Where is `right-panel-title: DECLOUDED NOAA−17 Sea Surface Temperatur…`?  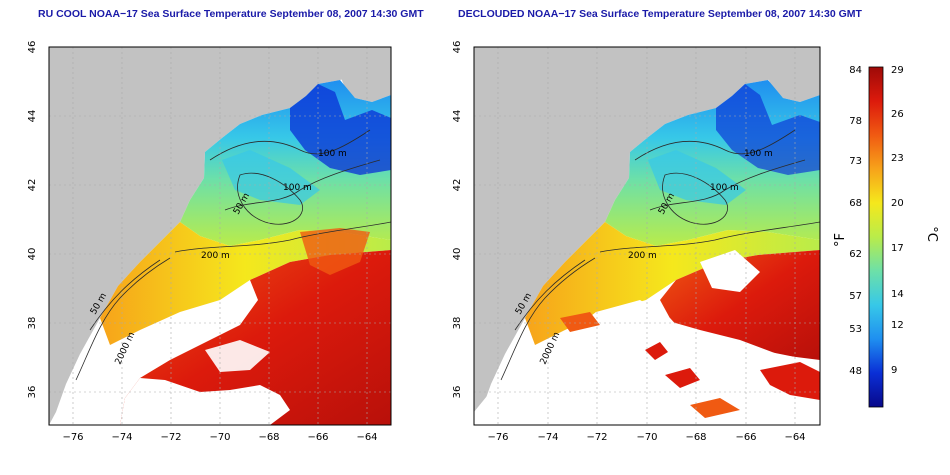
right-panel-title: DECLOUDED NOAA−17 Sea Surface Temperatur… is located at coordinates (660, 14).